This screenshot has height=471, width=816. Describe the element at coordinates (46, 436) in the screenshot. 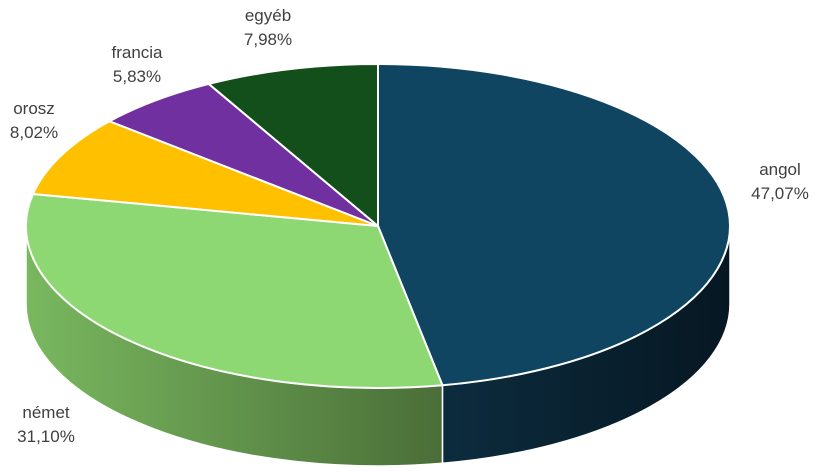

I see `data-label-value: 31,10%` at that location.